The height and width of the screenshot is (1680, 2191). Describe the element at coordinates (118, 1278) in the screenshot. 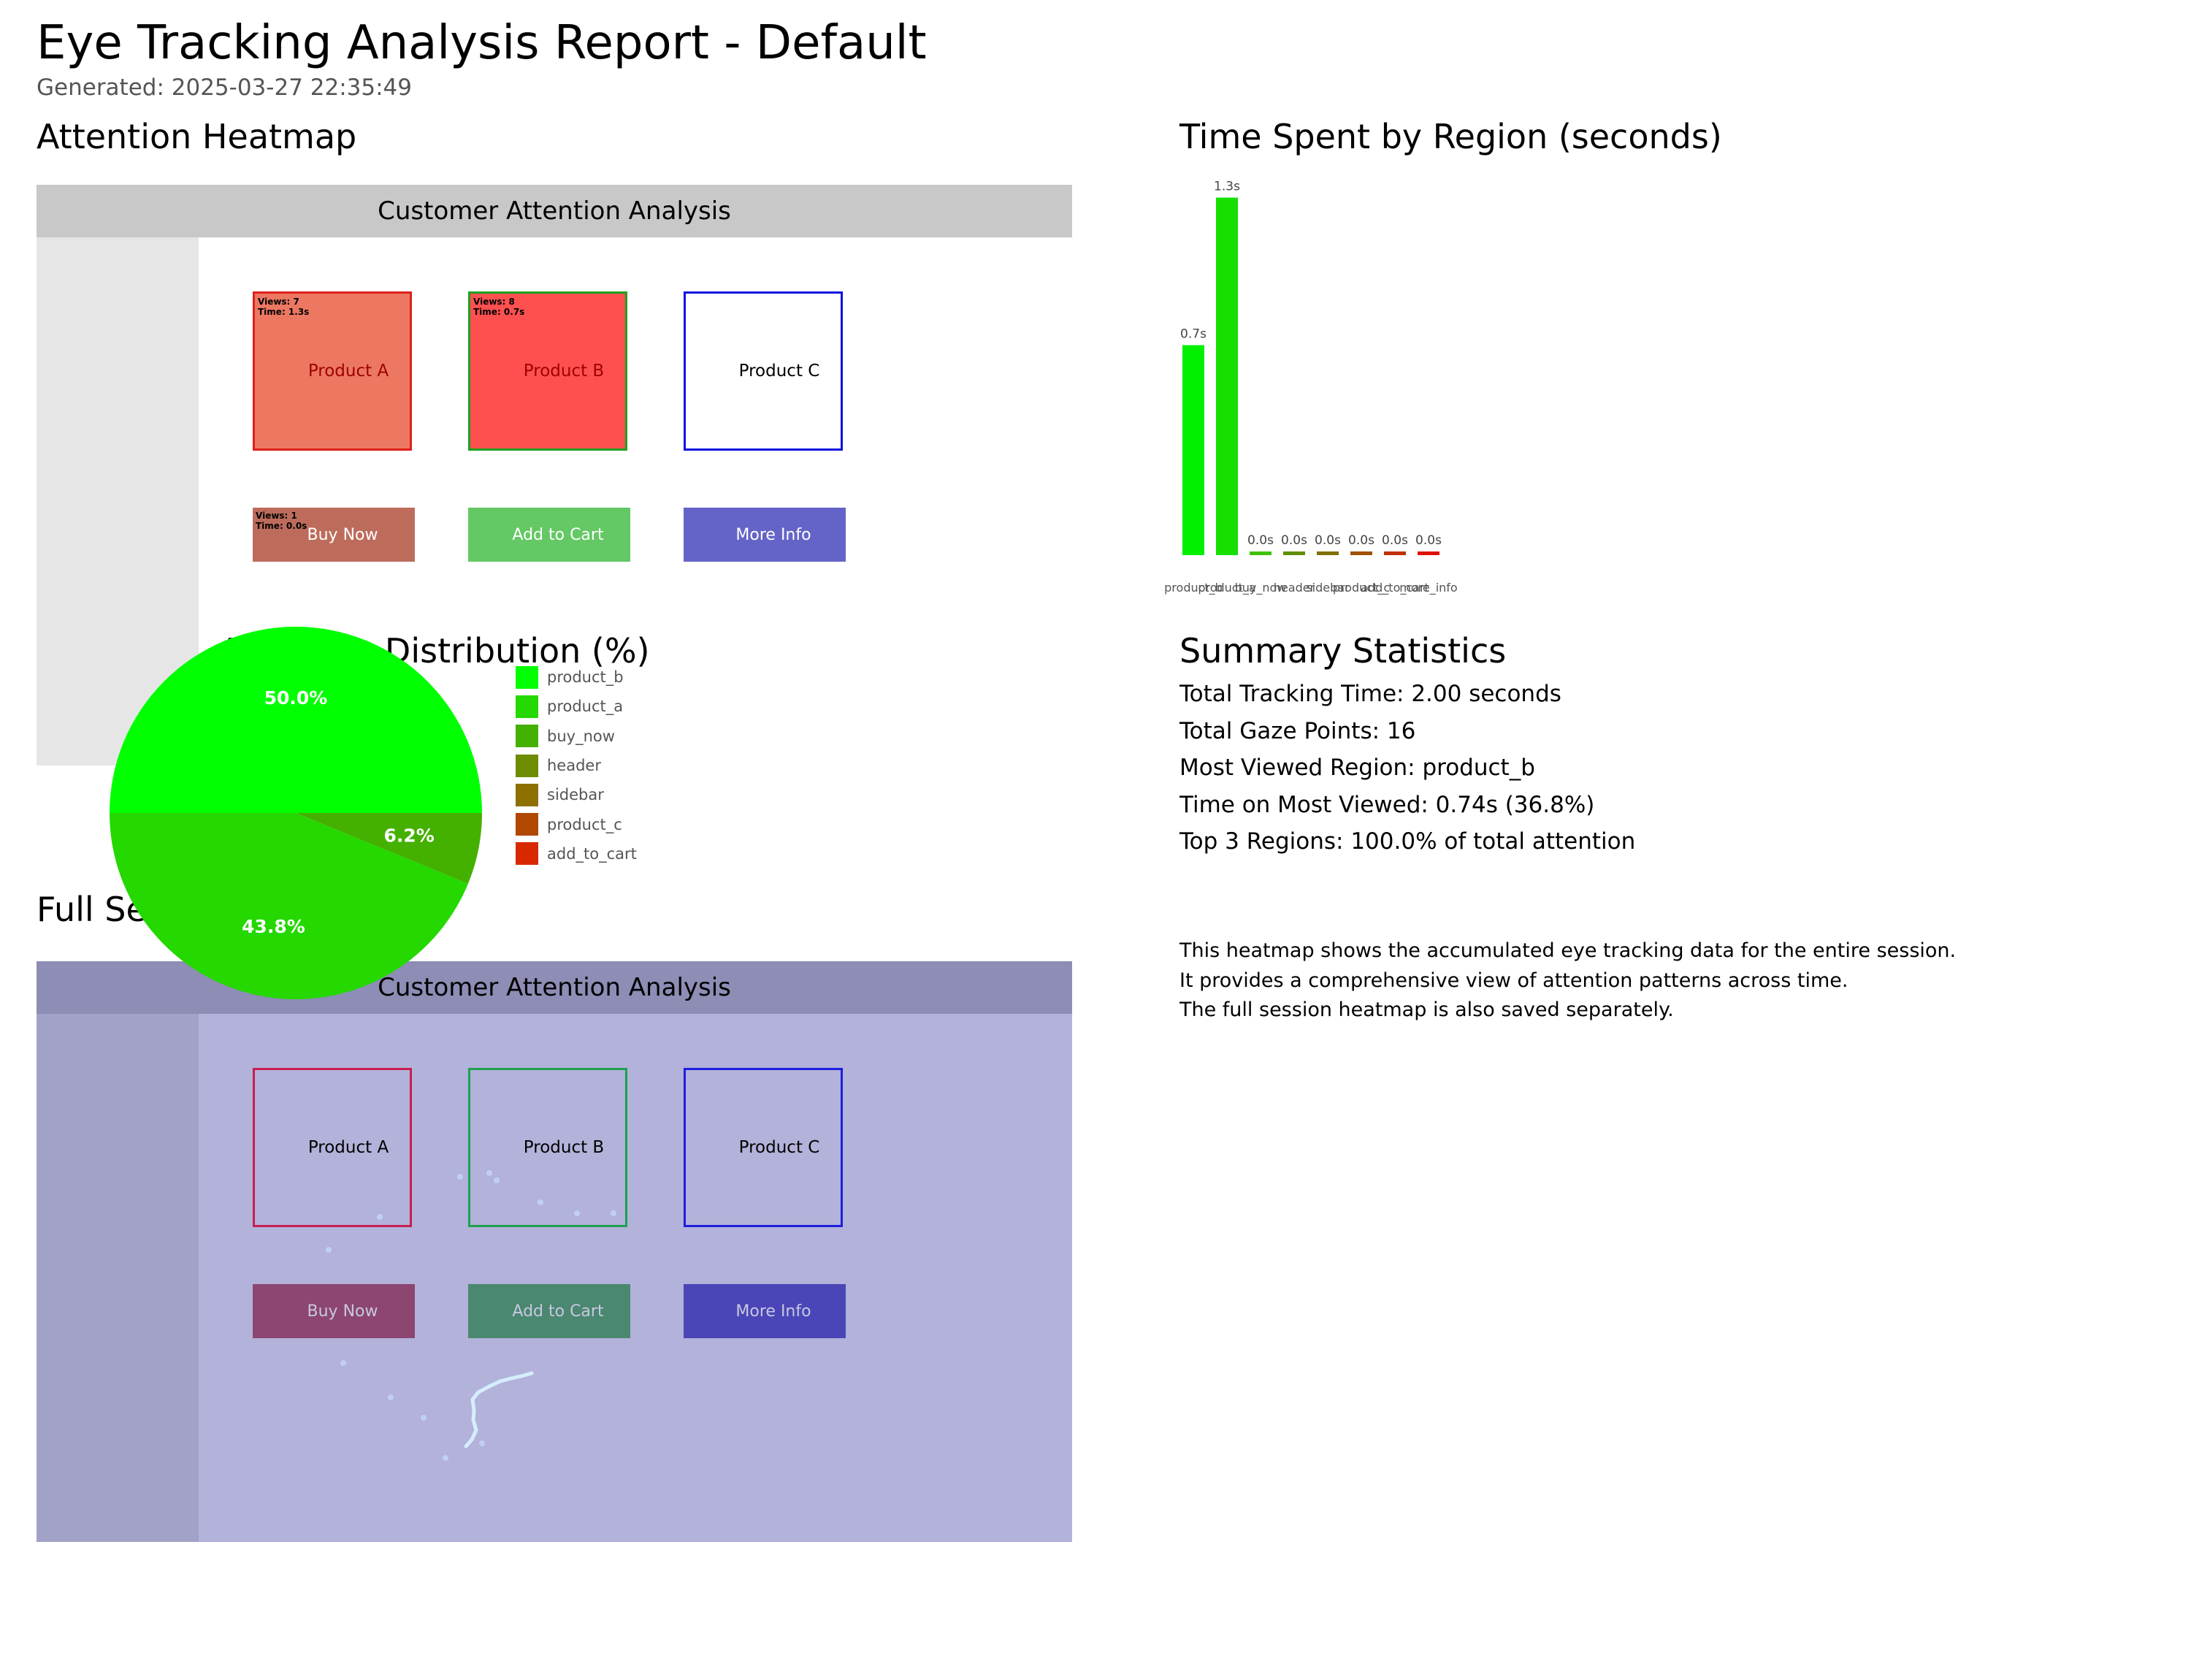

I see `full-layout-sidebar` at that location.